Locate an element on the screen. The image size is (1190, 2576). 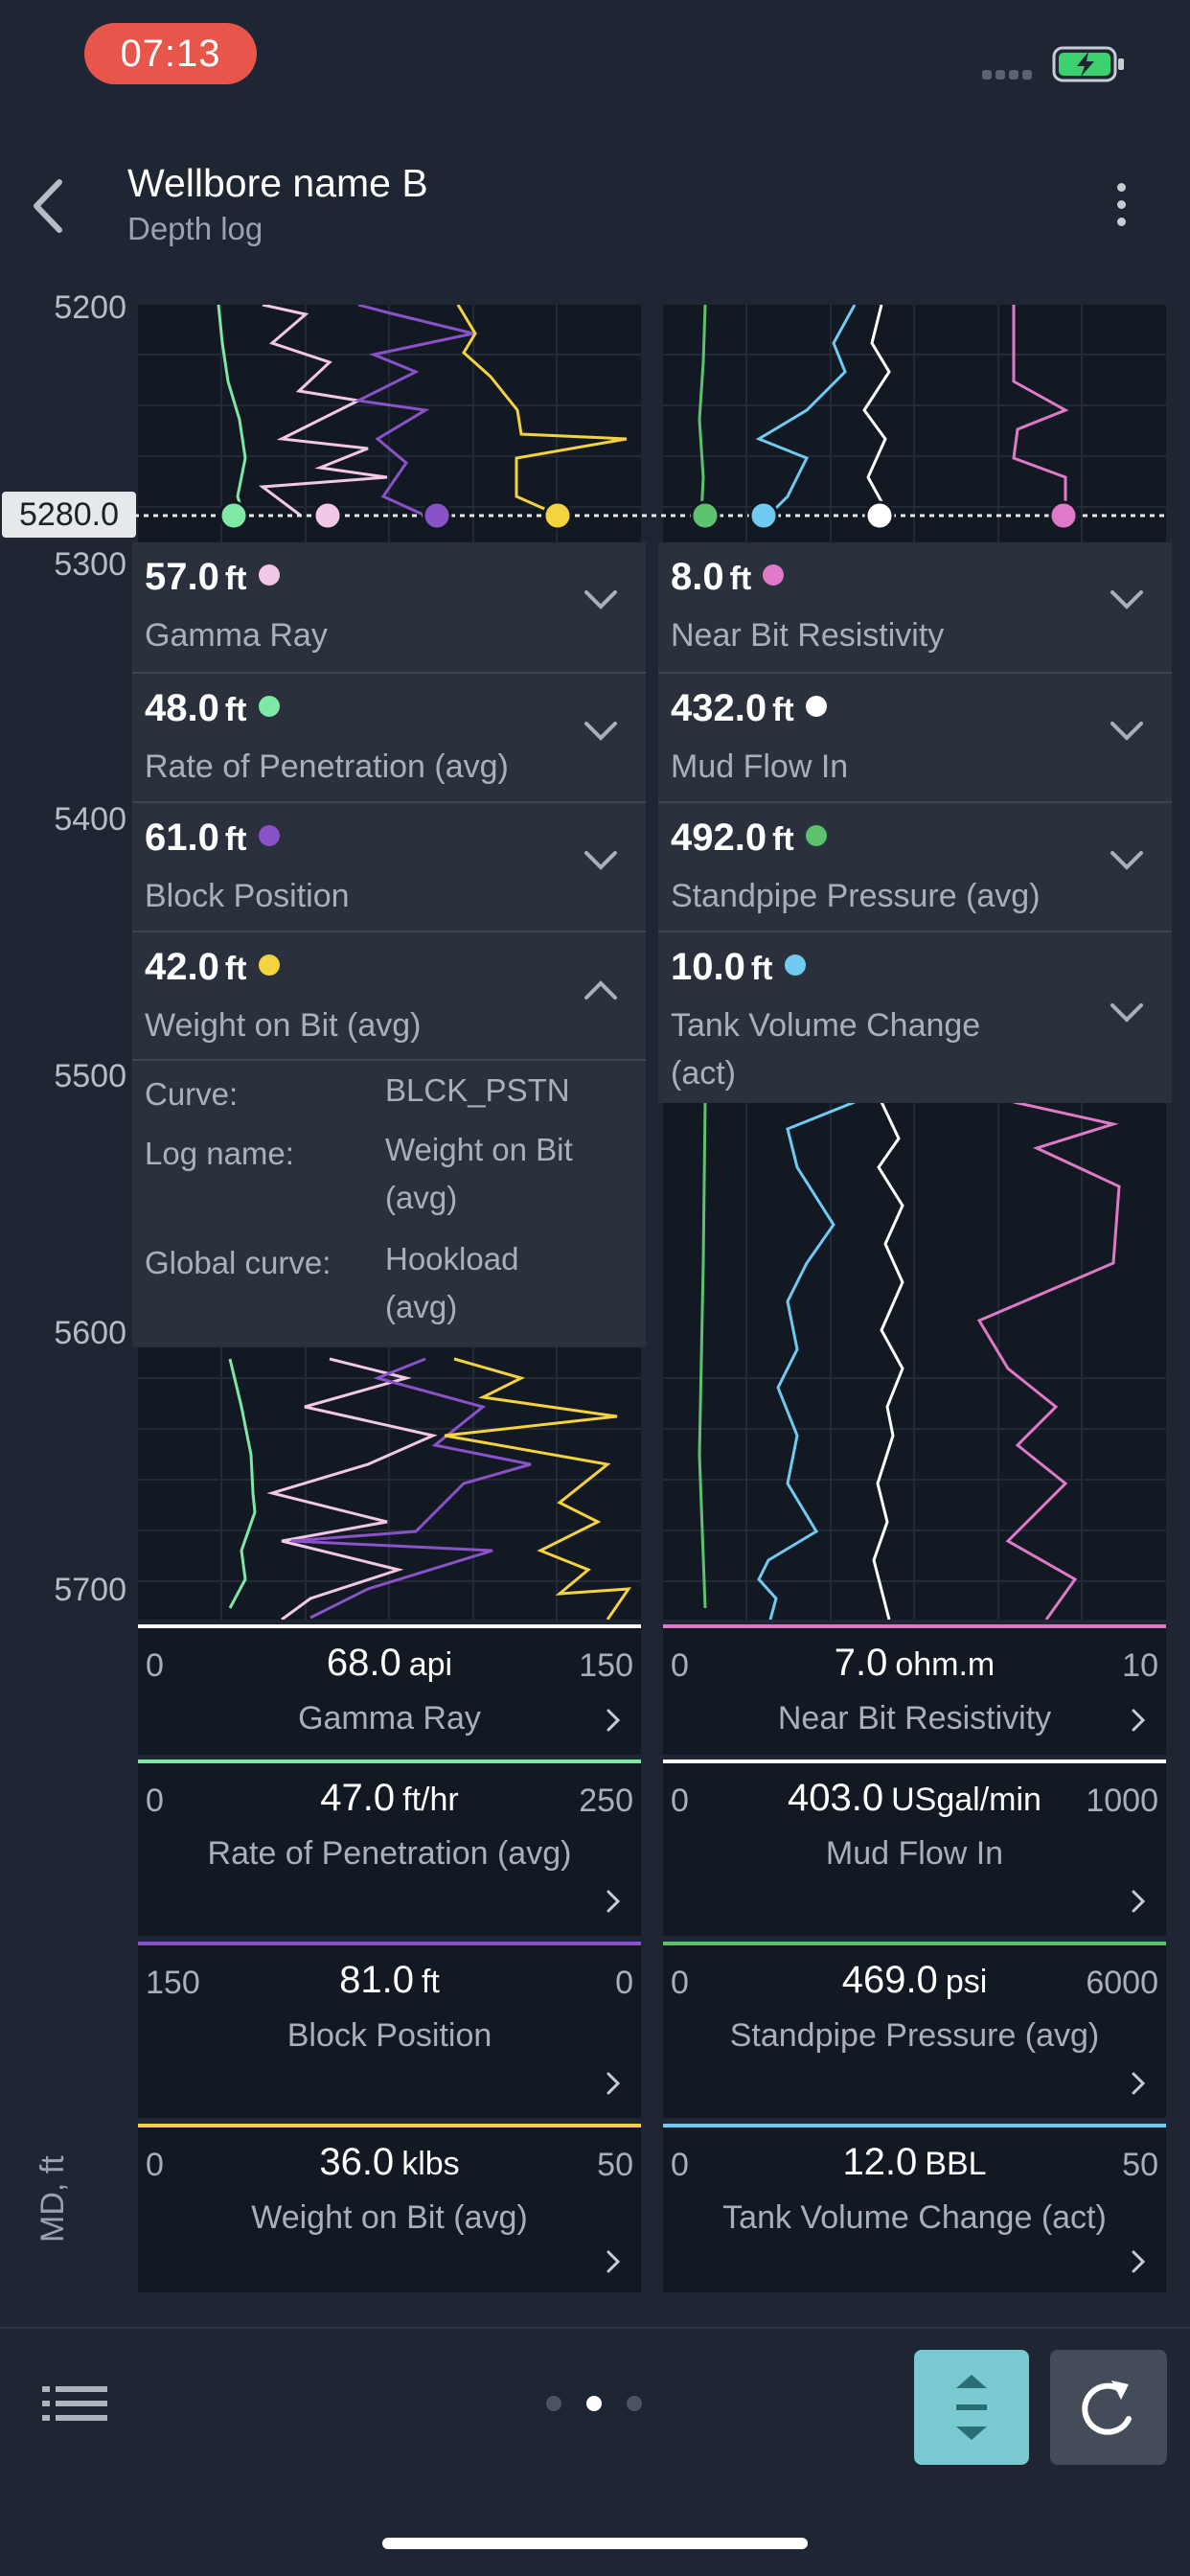
curve-rop is located at coordinates (232, 411).